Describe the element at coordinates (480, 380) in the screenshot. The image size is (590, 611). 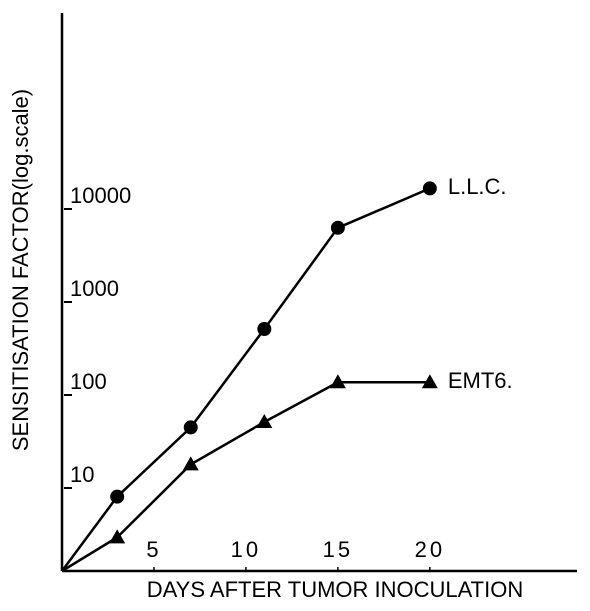
I see `series-label: EMT6.` at that location.